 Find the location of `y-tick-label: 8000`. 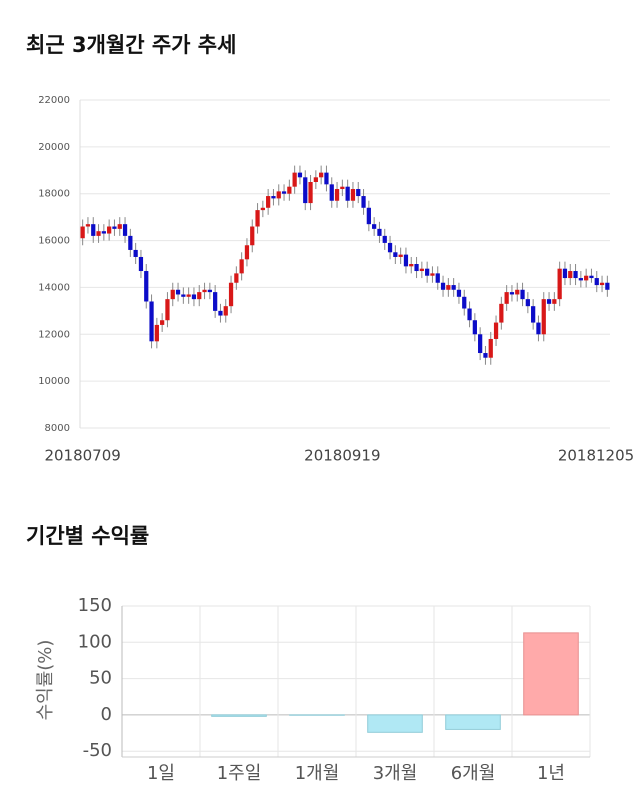

y-tick-label: 8000 is located at coordinates (57, 428).